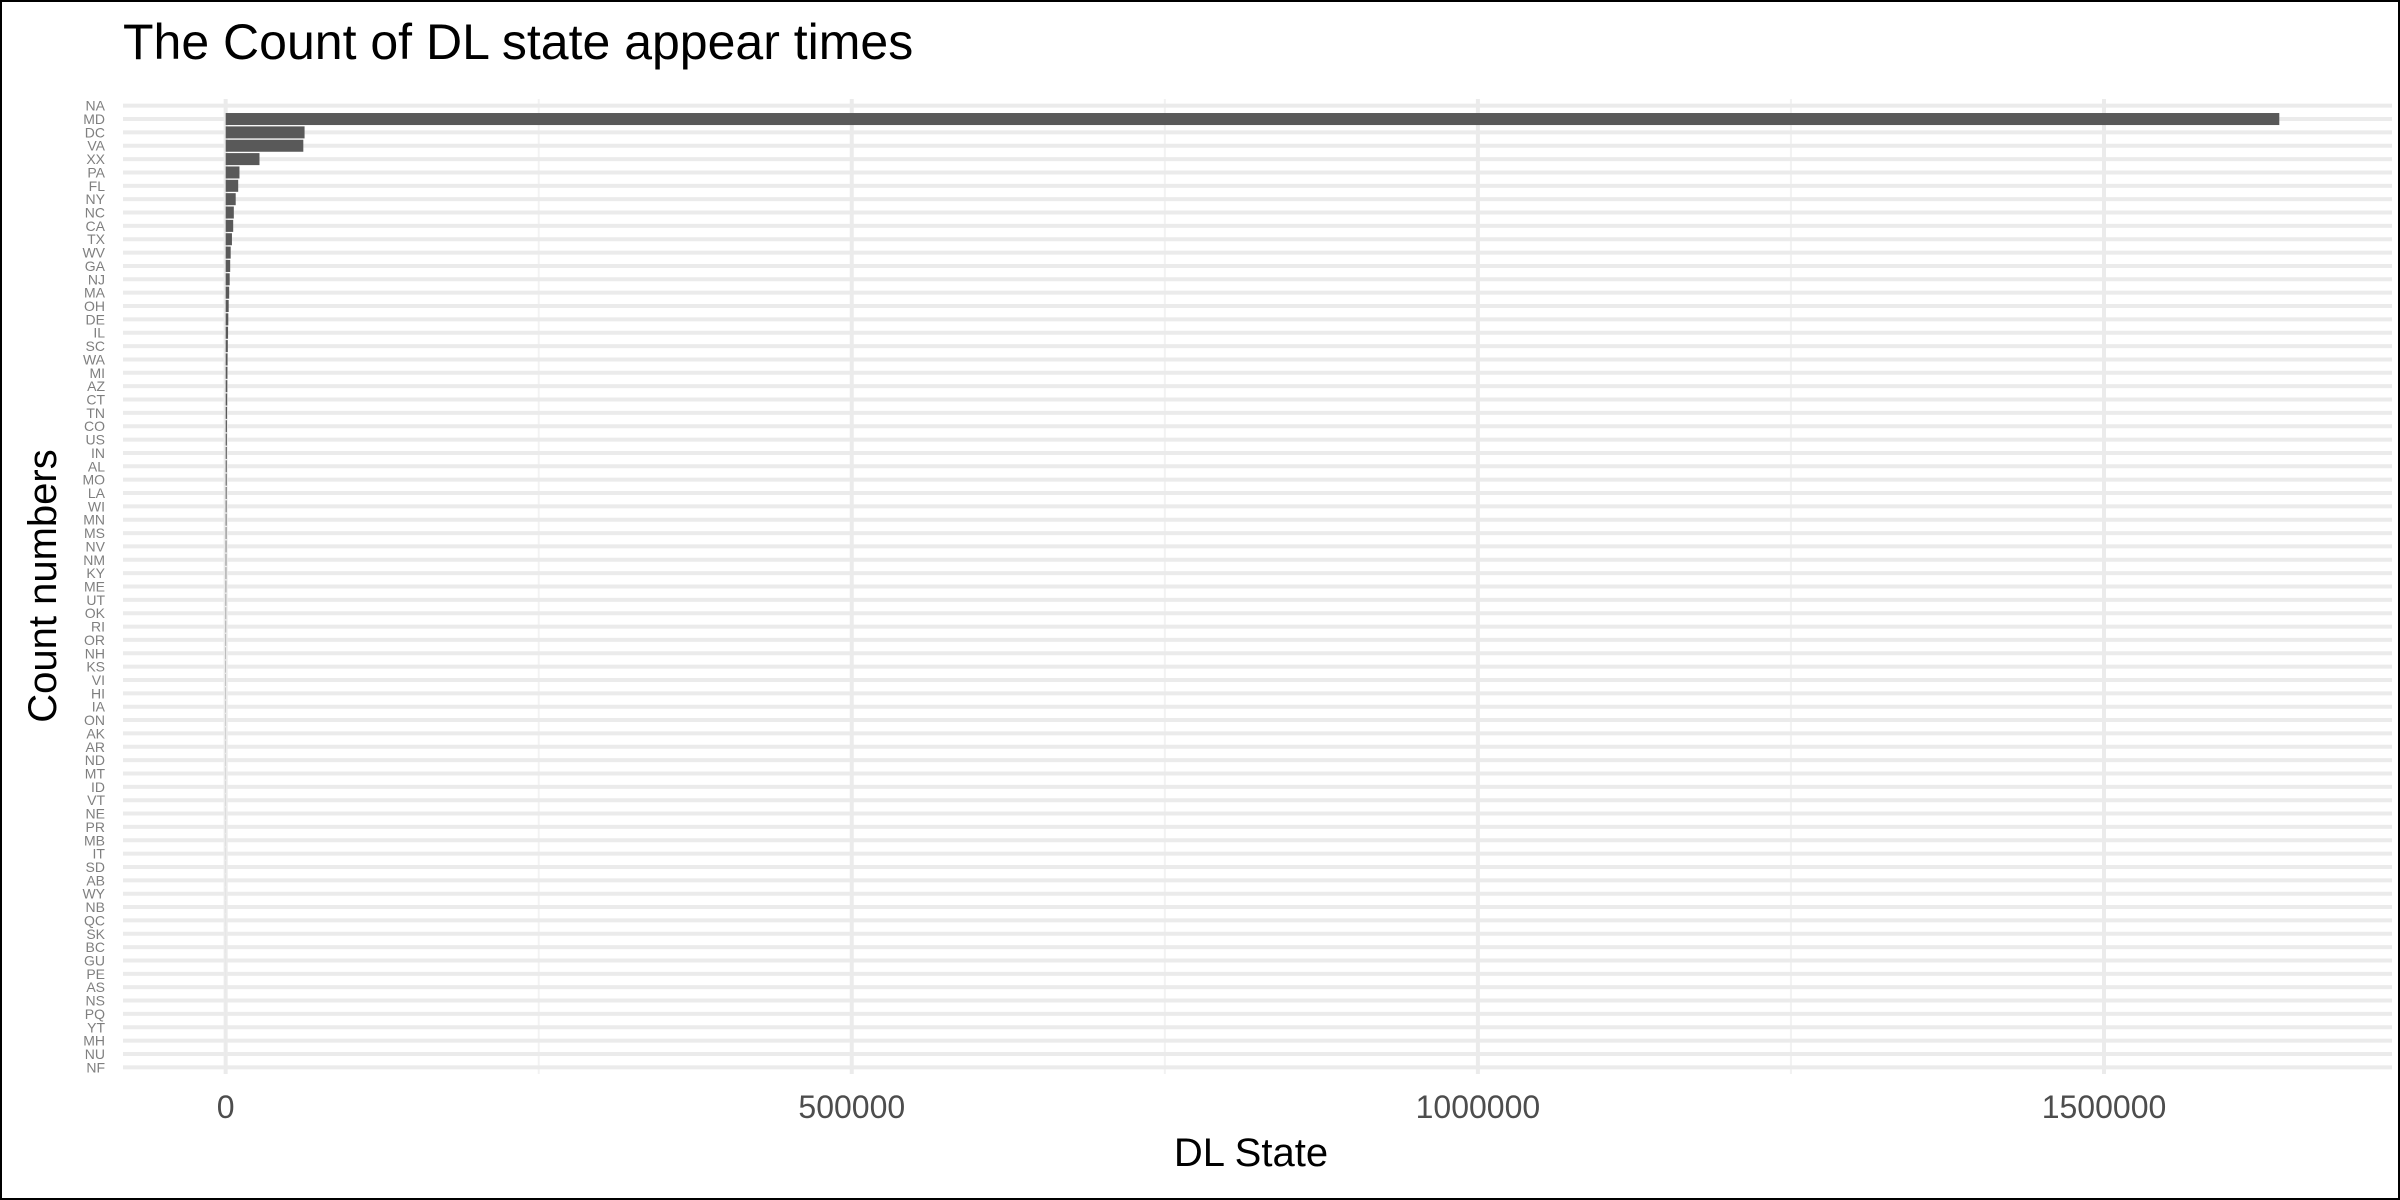 The height and width of the screenshot is (1200, 2400). What do you see at coordinates (95, 653) in the screenshot?
I see `category-label: NH` at bounding box center [95, 653].